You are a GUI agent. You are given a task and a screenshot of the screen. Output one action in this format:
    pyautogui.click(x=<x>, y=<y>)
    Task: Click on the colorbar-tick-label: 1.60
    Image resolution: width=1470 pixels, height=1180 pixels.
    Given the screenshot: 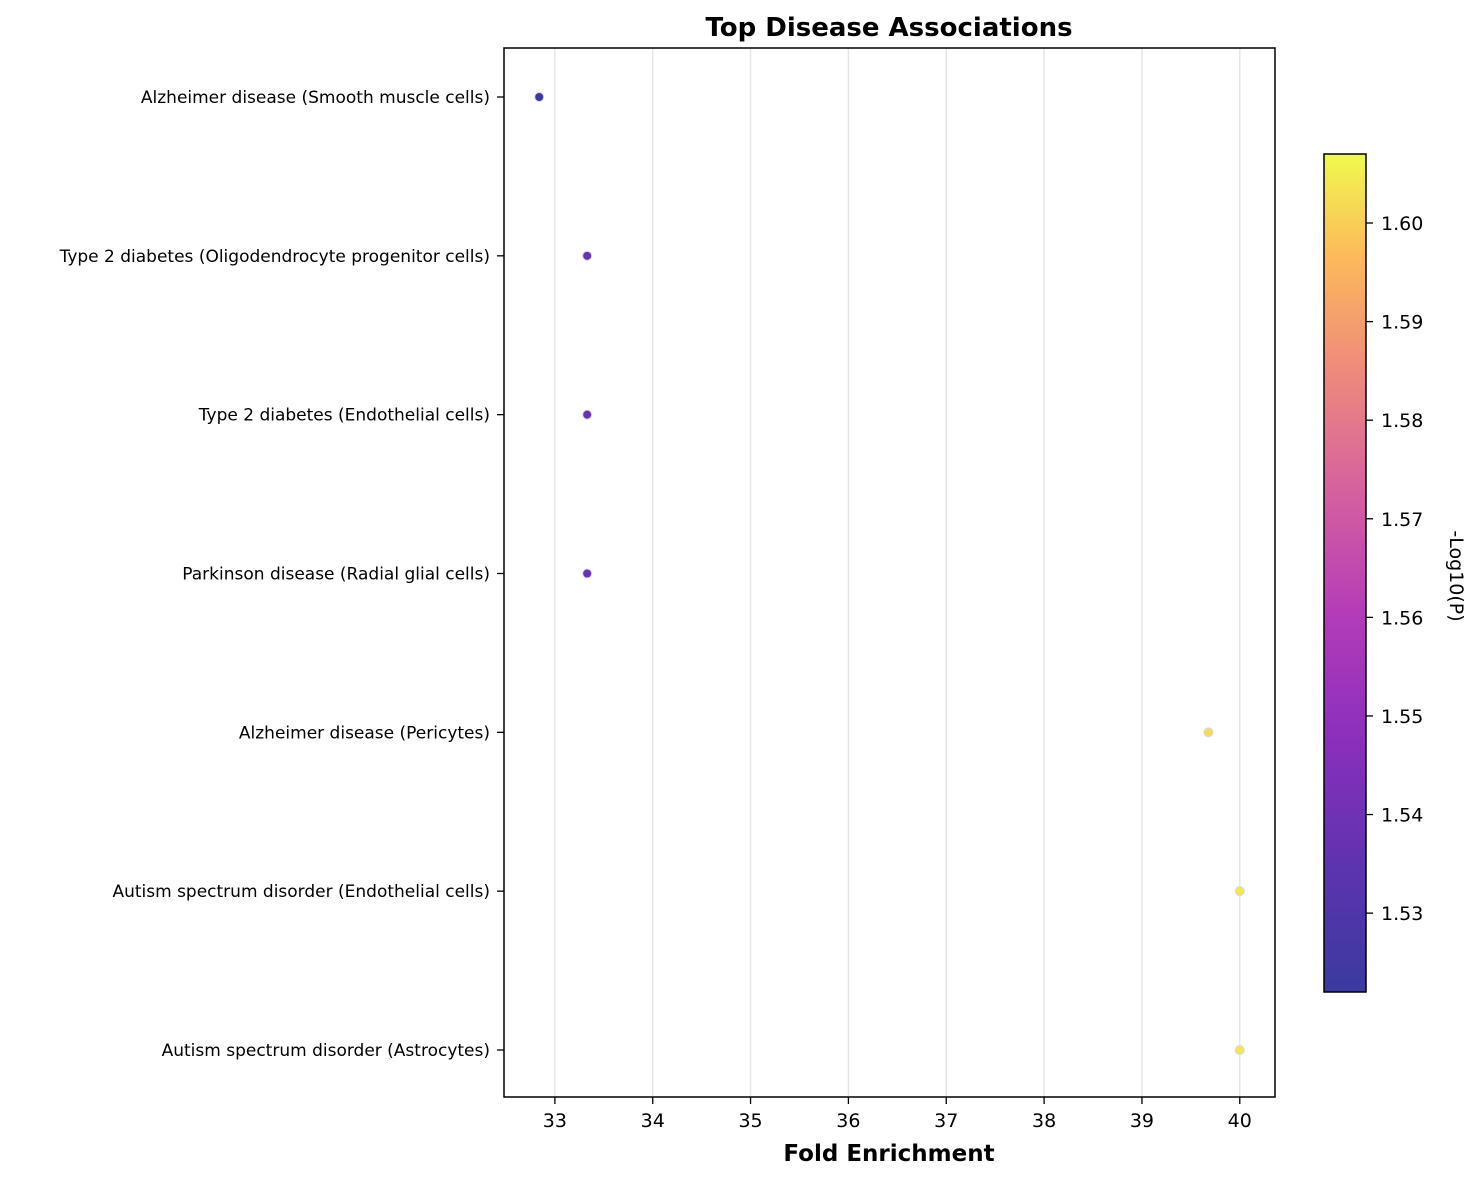 What is the action you would take?
    pyautogui.click(x=1402, y=224)
    